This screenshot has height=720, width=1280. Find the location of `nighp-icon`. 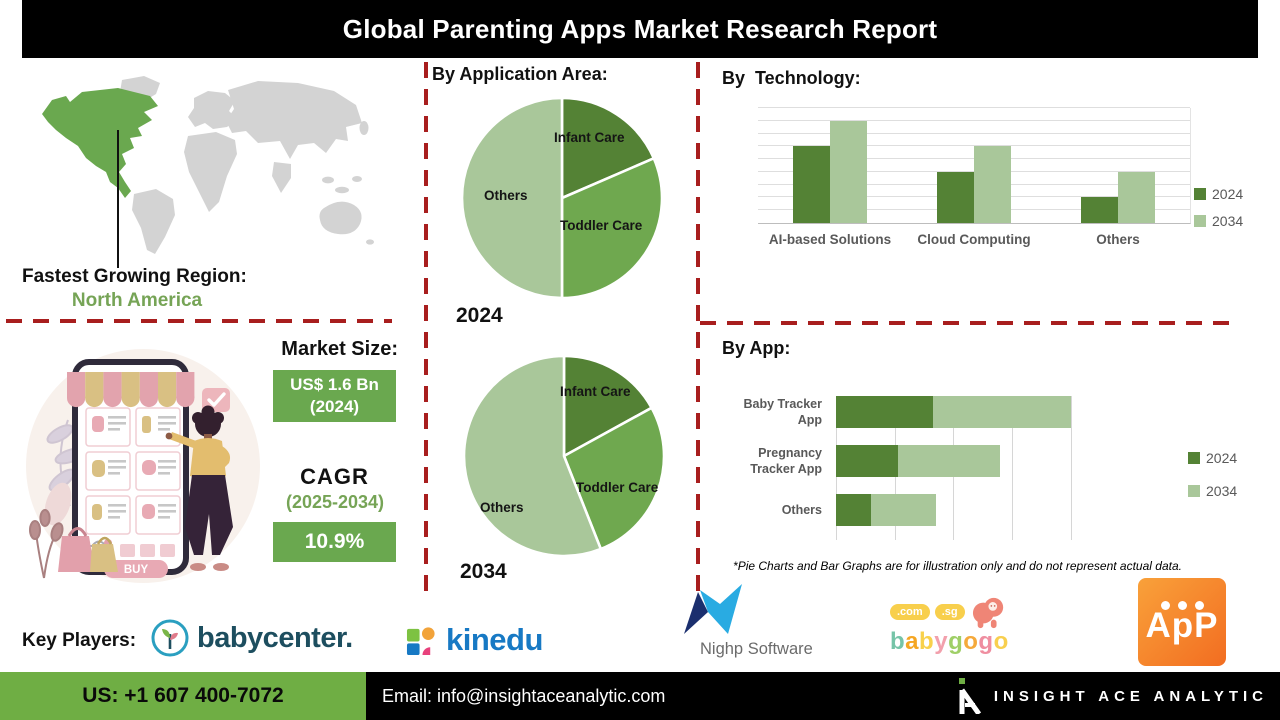

nighp-icon is located at coordinates (713, 609).